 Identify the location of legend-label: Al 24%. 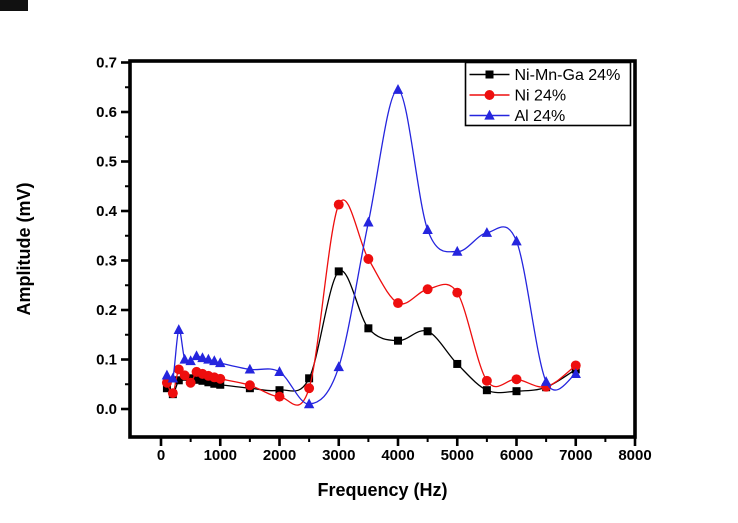
(540, 116).